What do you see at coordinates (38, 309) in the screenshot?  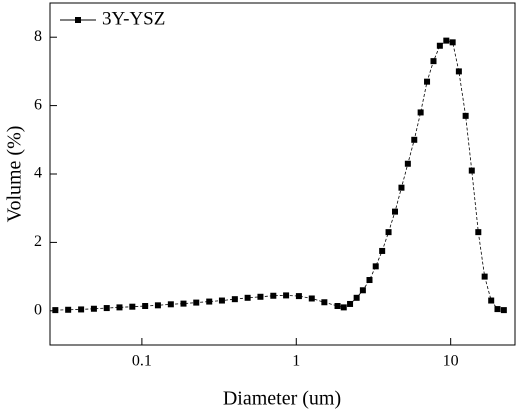 I see `y-tick-label: 0` at bounding box center [38, 309].